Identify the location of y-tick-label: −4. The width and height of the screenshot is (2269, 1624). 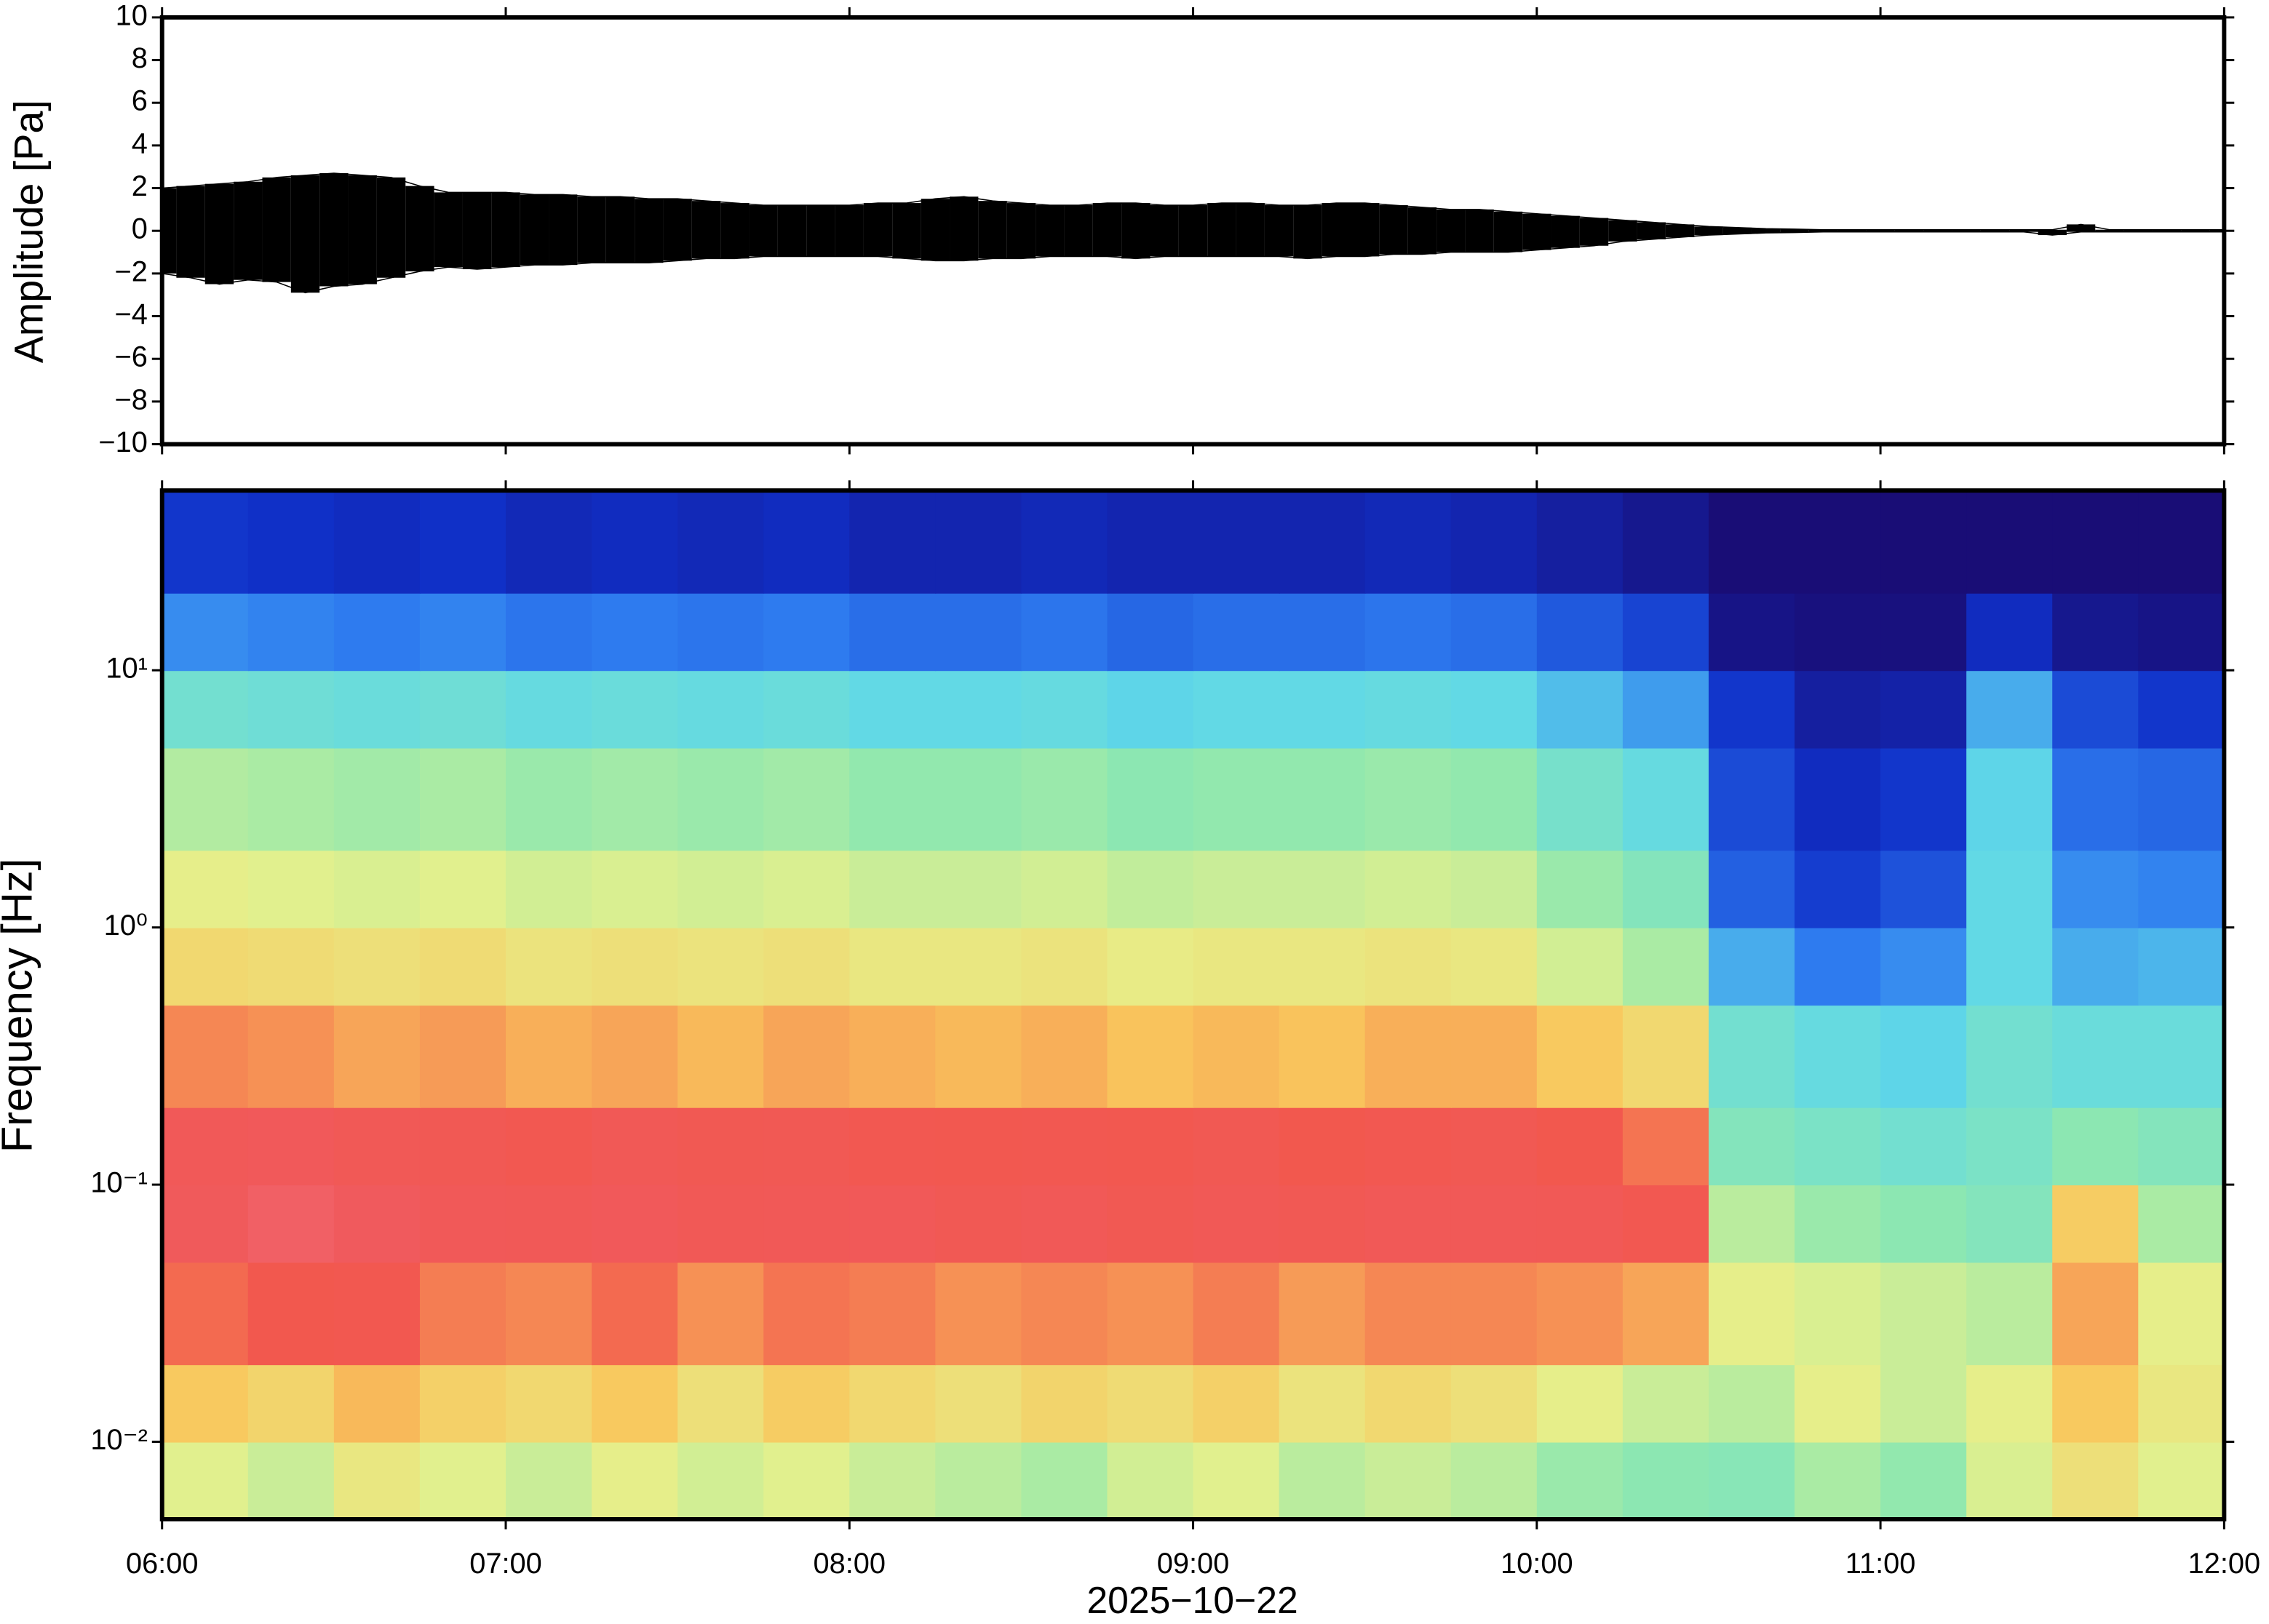
(130, 314).